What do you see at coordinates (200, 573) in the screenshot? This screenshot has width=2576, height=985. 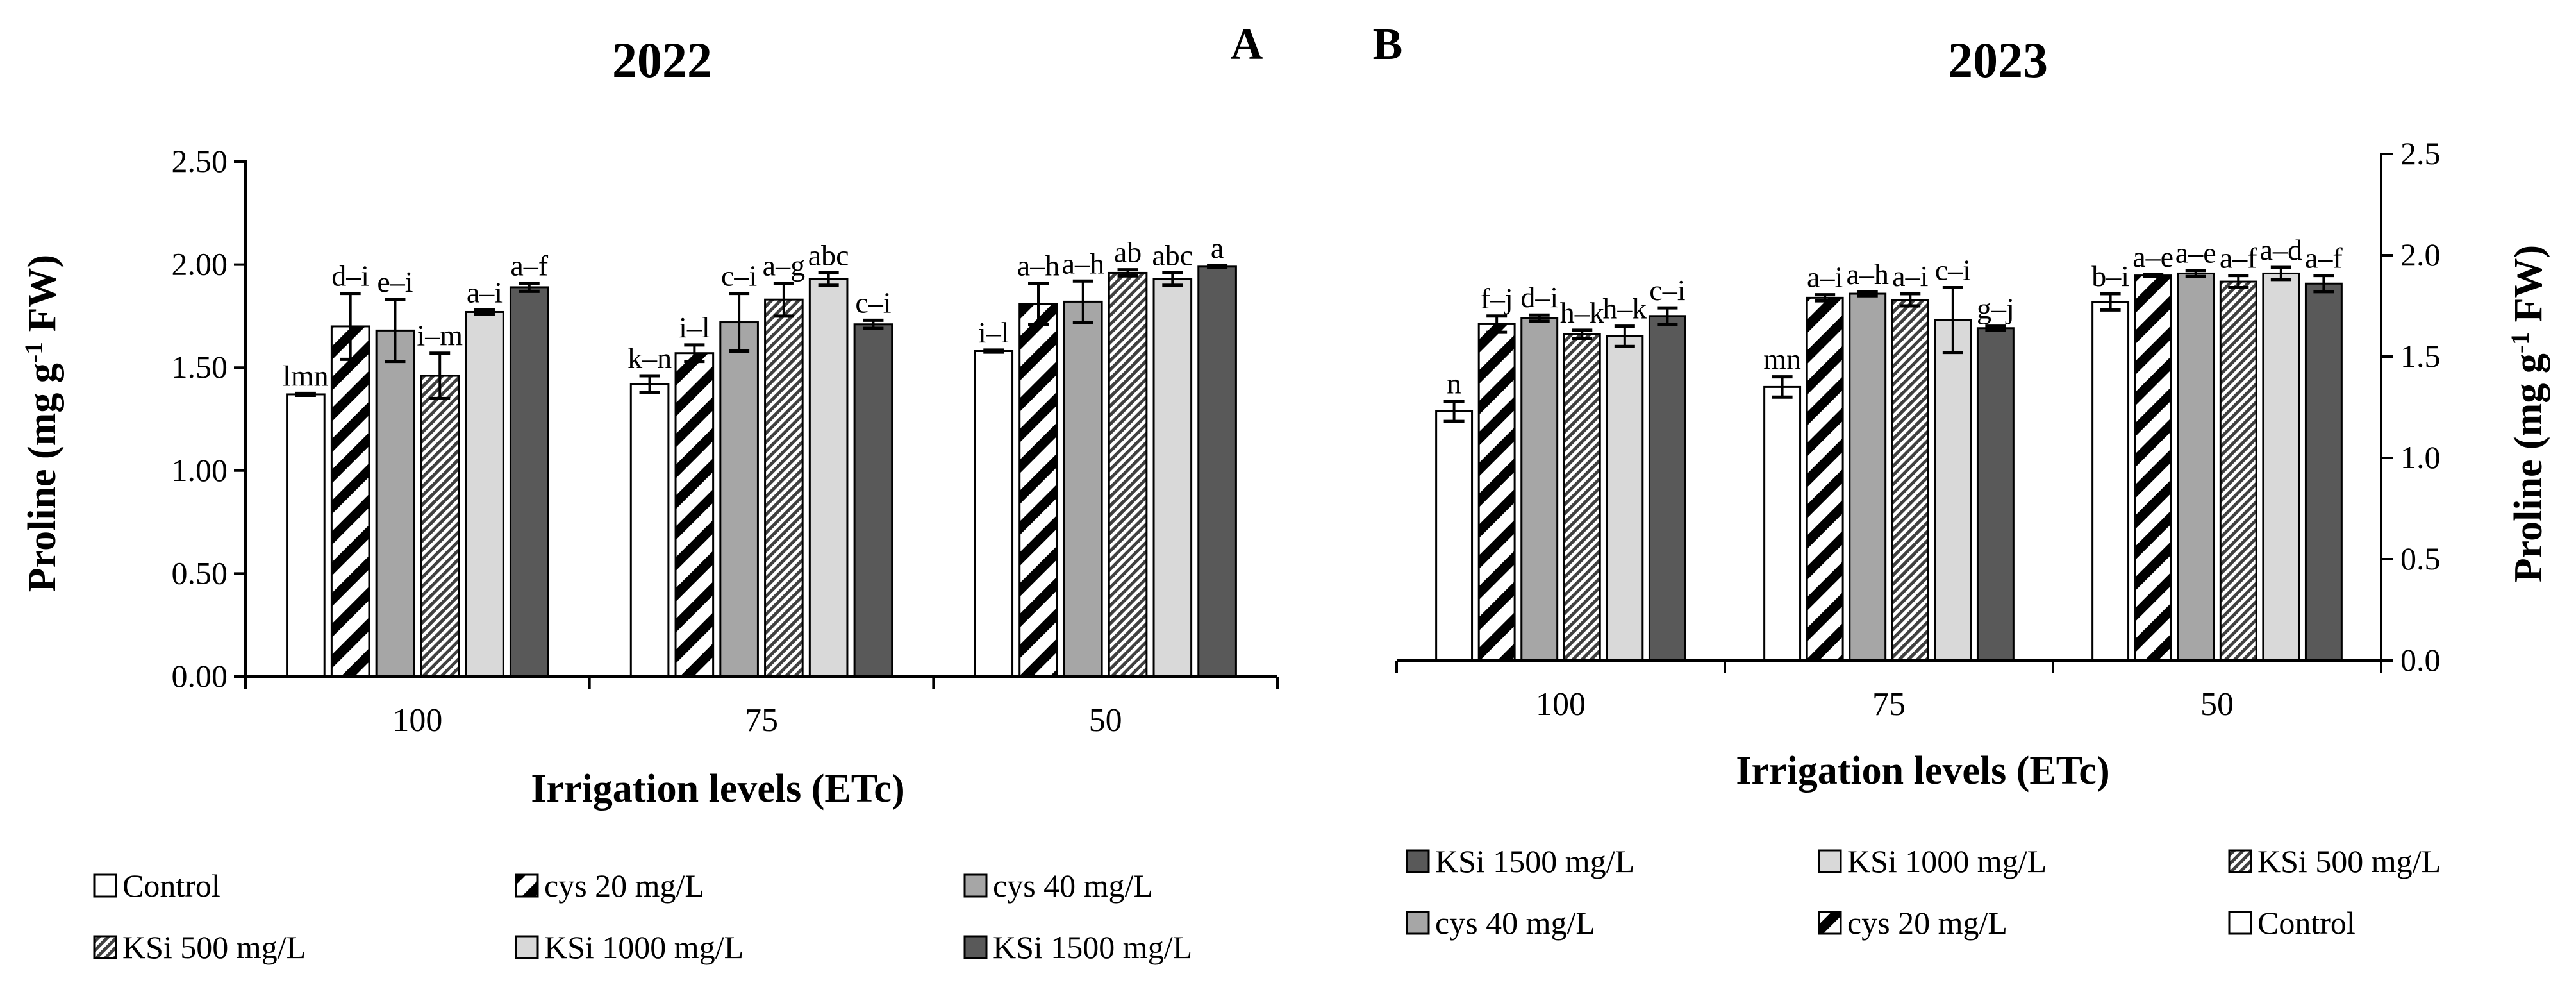 I see `y-tick-label: 0.50` at bounding box center [200, 573].